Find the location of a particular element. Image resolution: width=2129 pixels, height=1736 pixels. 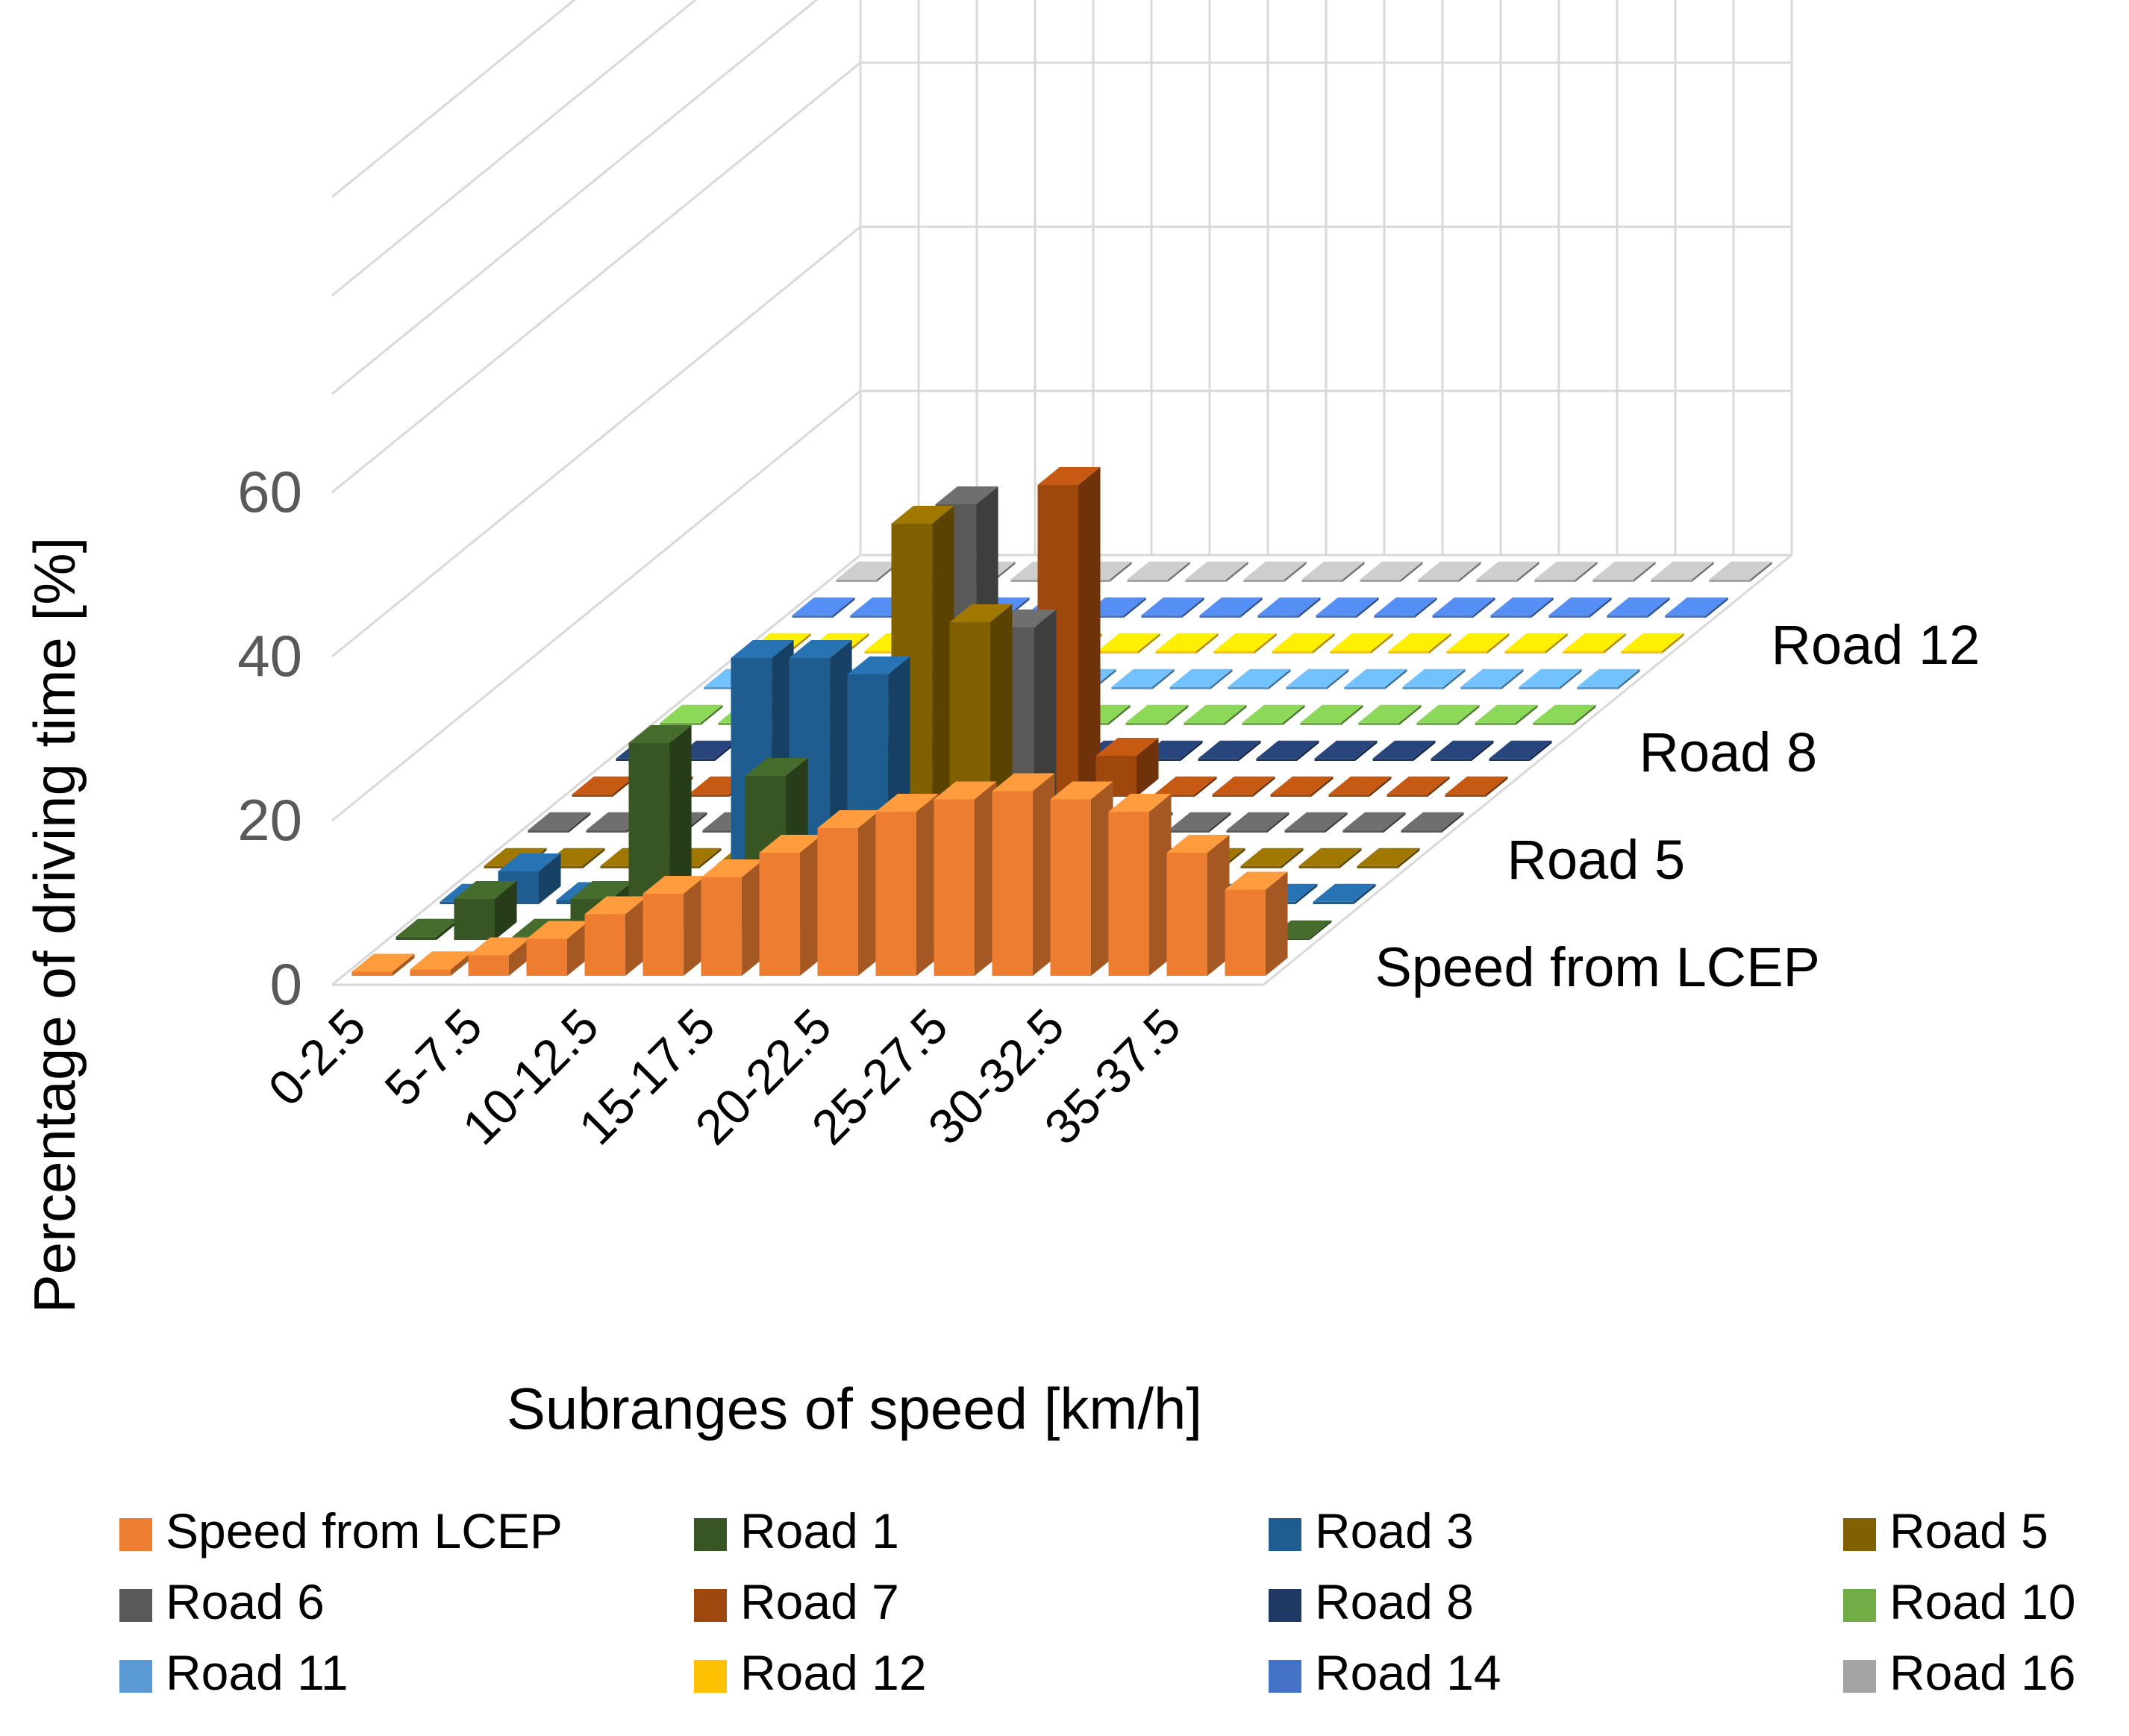

legend-item: Road 14 is located at coordinates (1385, 1673).